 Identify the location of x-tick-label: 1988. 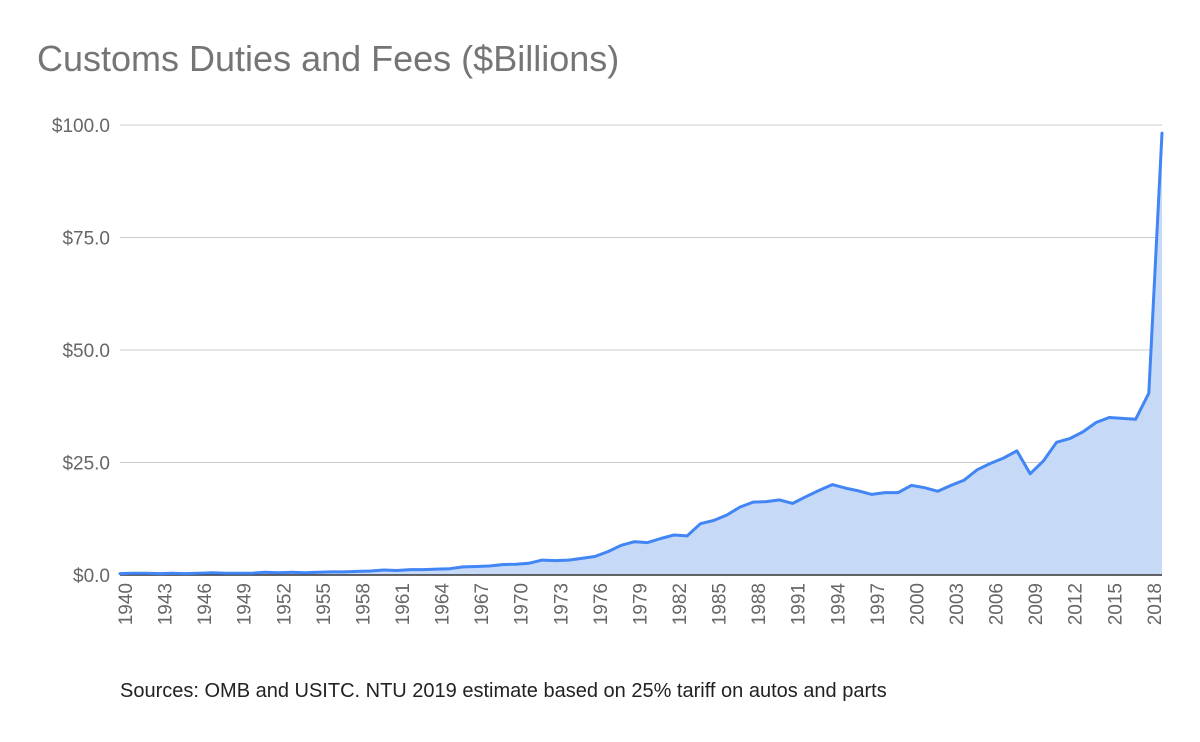
(759, 604).